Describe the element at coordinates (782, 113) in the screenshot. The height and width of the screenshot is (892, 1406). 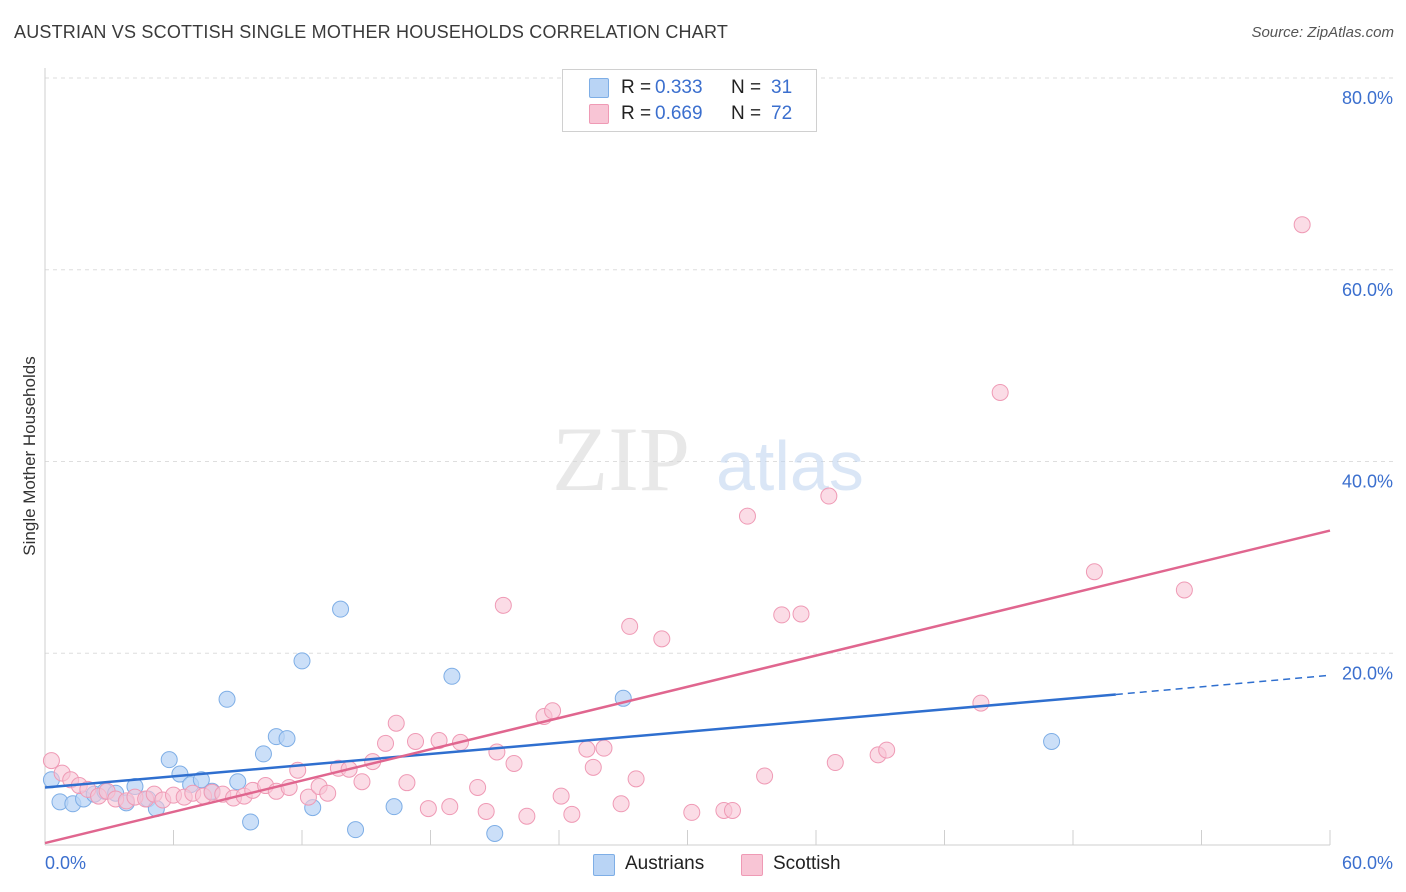
I see `legend-n-value: 72` at that location.